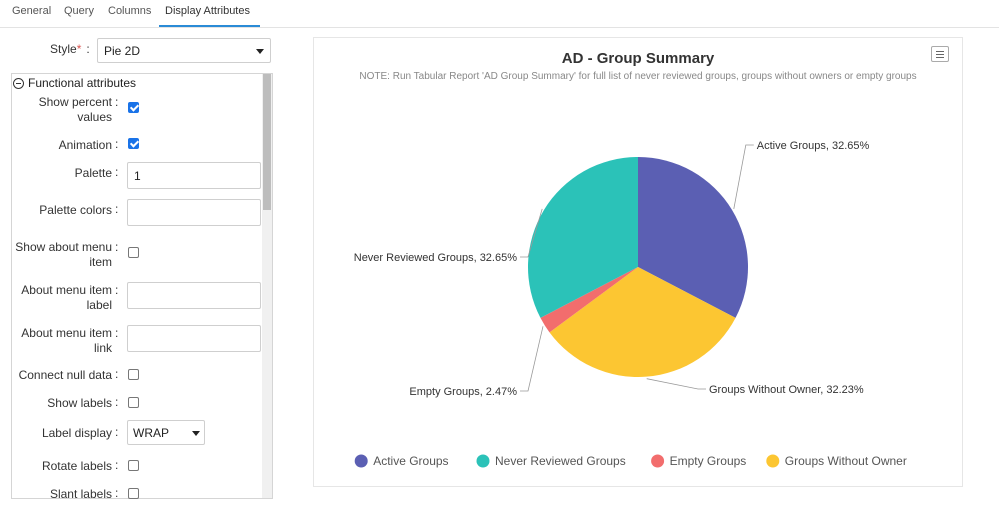  I want to click on style-select-value: Pie 2D, so click(122, 51).